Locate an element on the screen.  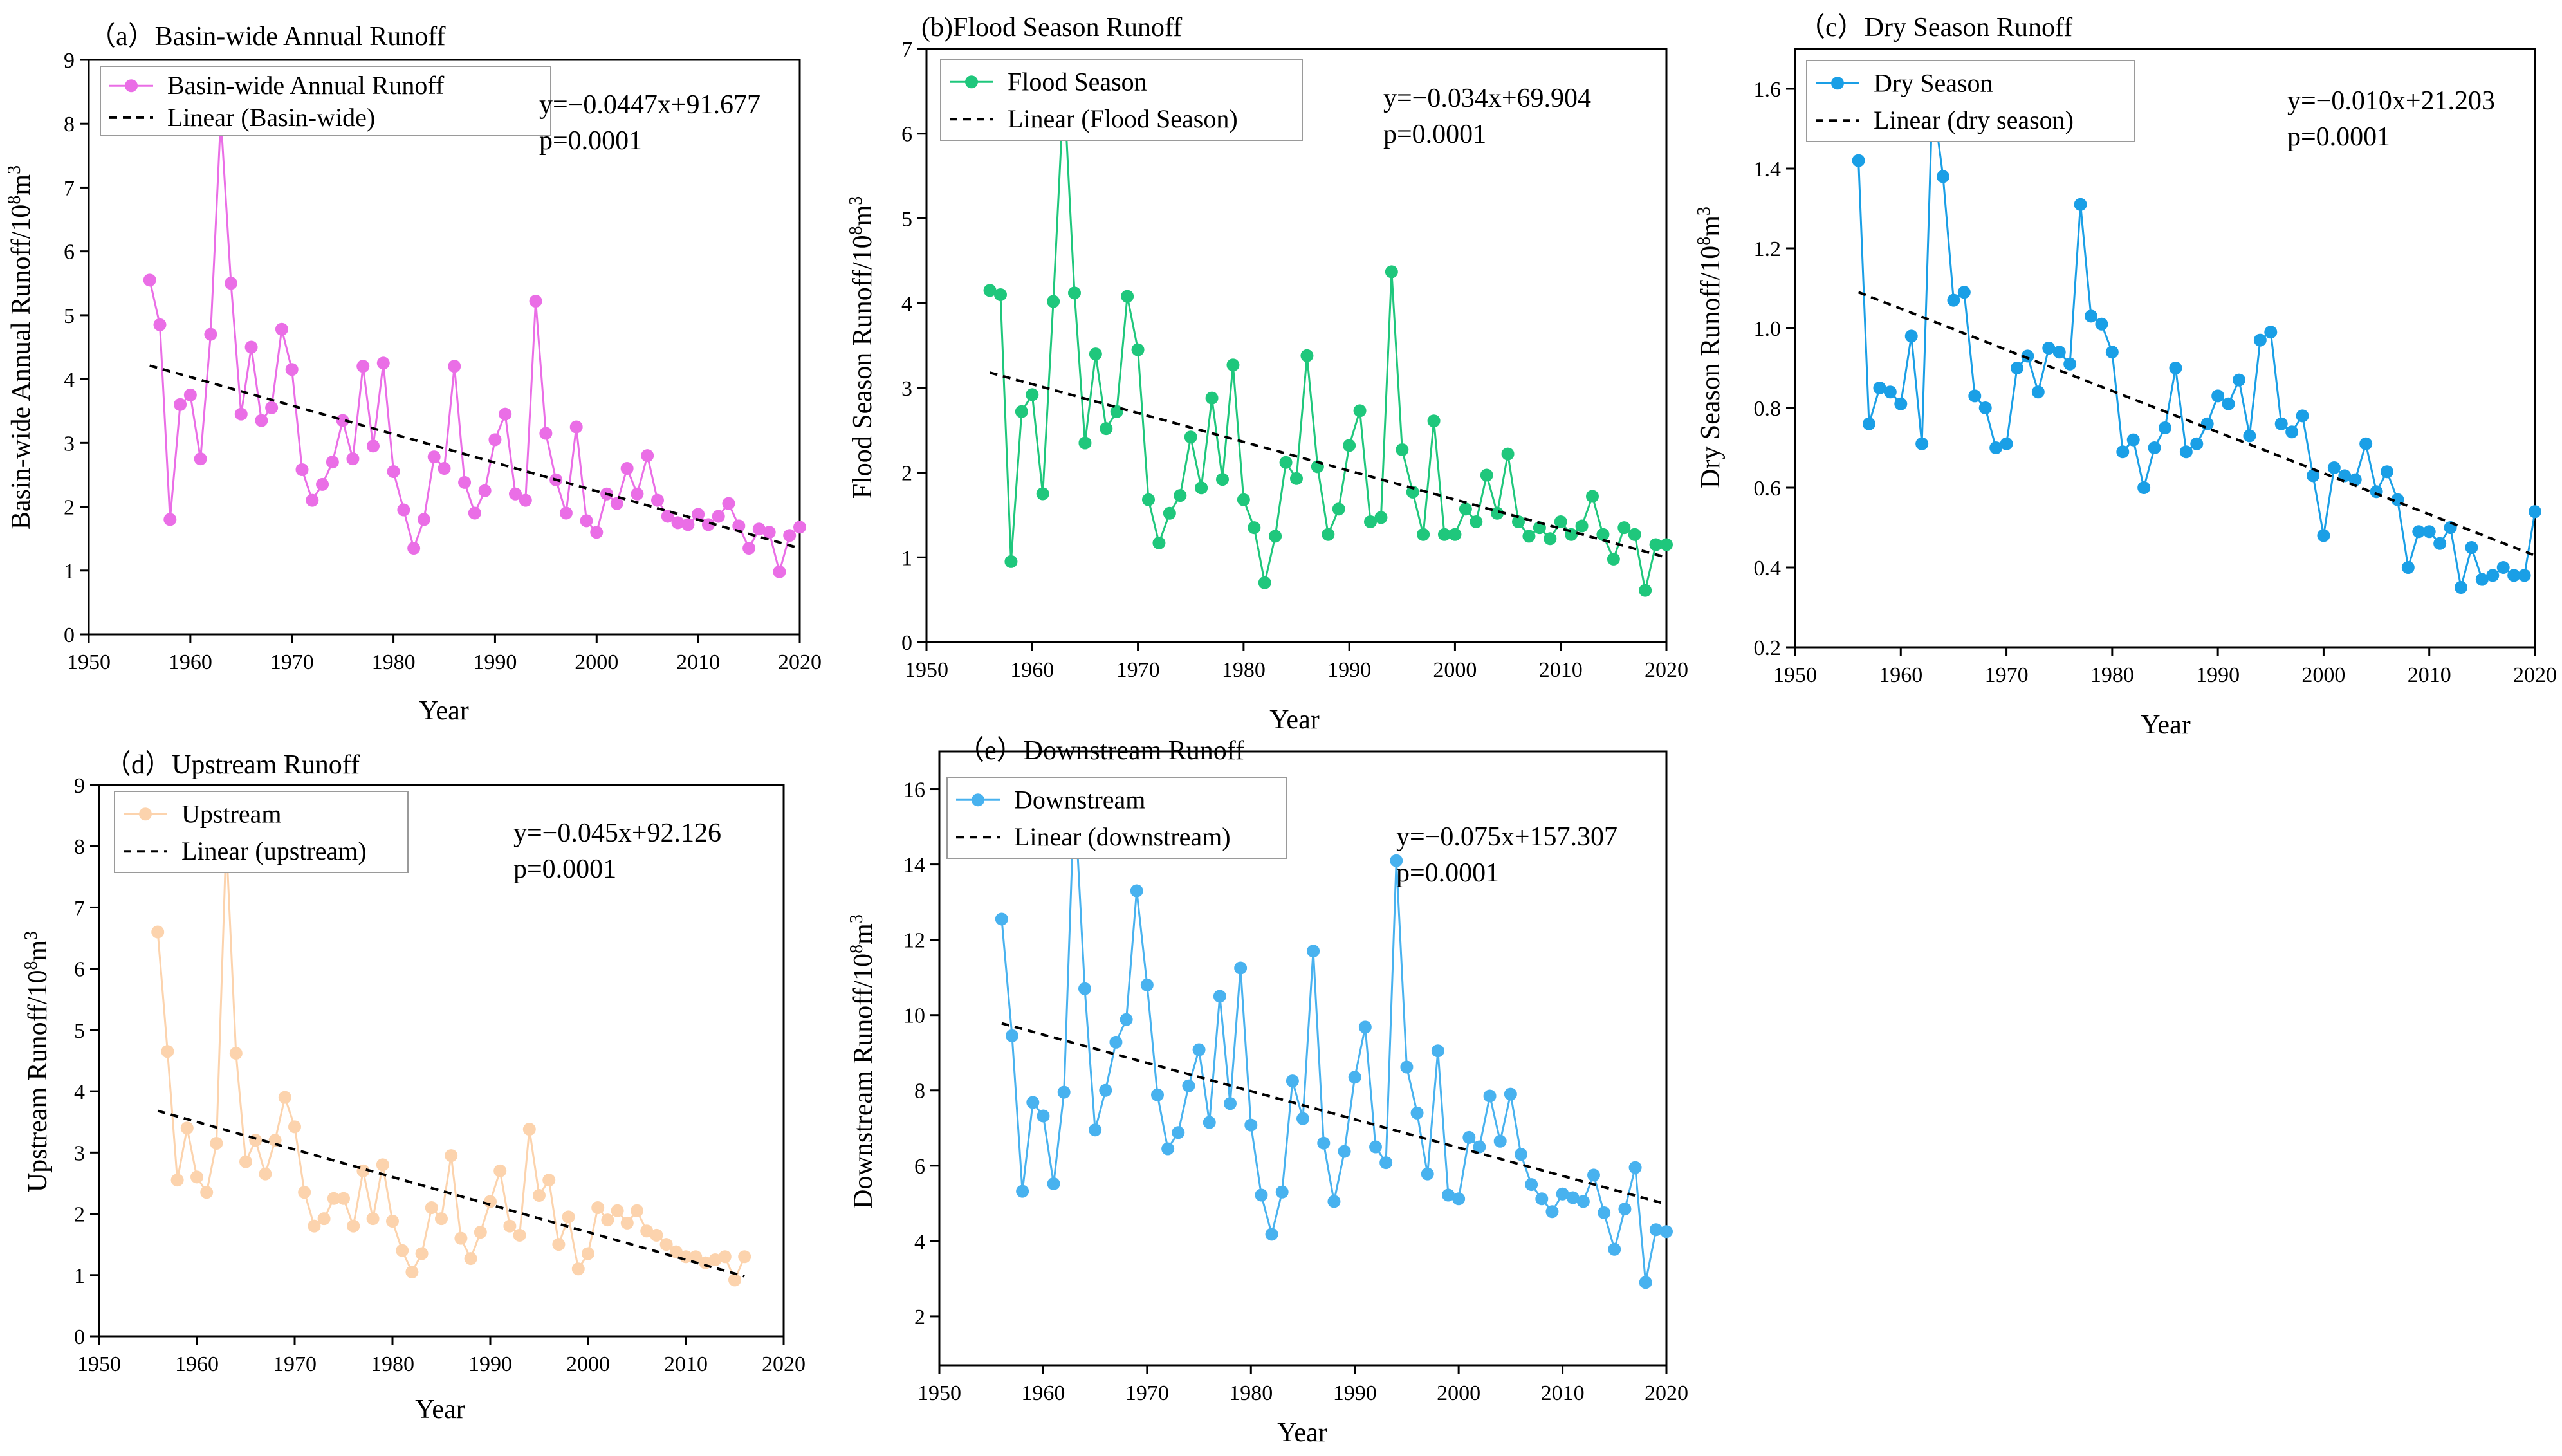
legend-trend-label: Linear (dry season) is located at coordinates (1974, 120).